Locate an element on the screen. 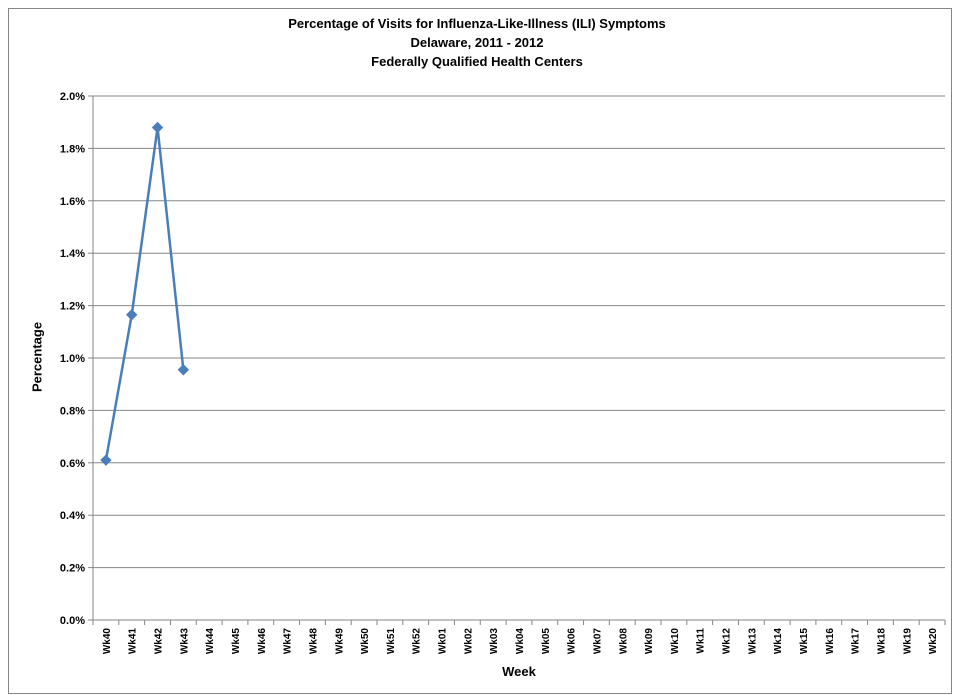 This screenshot has width=954, height=698. x-tick-label: Wk49 is located at coordinates (339, 641).